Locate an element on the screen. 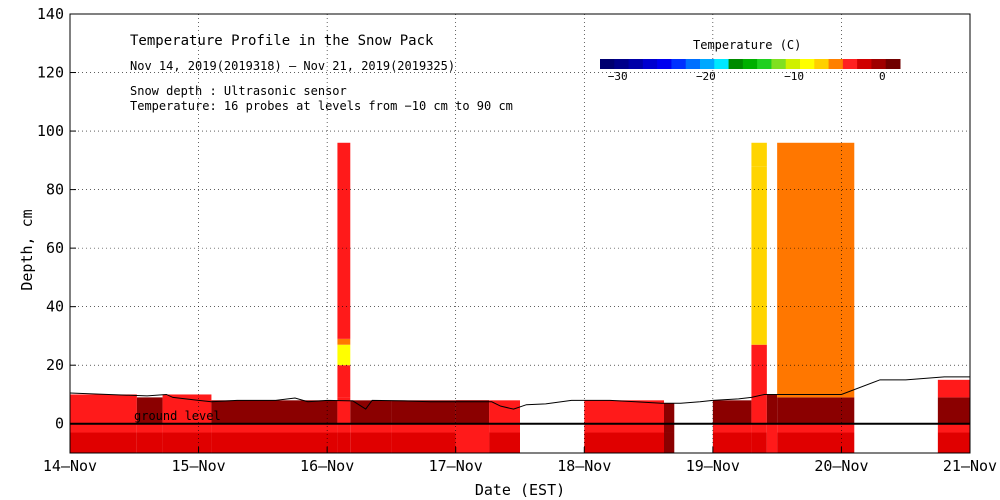 Image resolution: width=1000 pixels, height=500 pixels. snow-depth-layer is located at coordinates (519, 400).